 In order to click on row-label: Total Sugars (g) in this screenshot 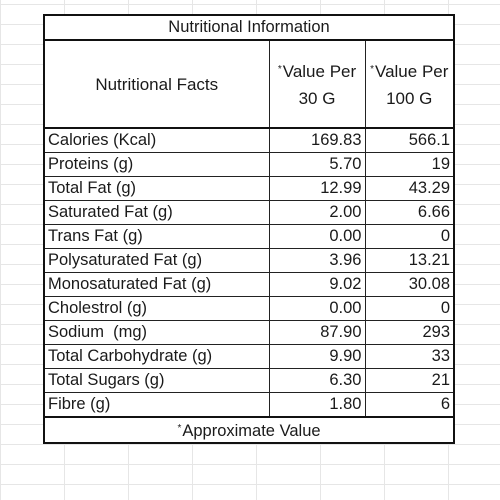, I will do `click(156, 380)`.